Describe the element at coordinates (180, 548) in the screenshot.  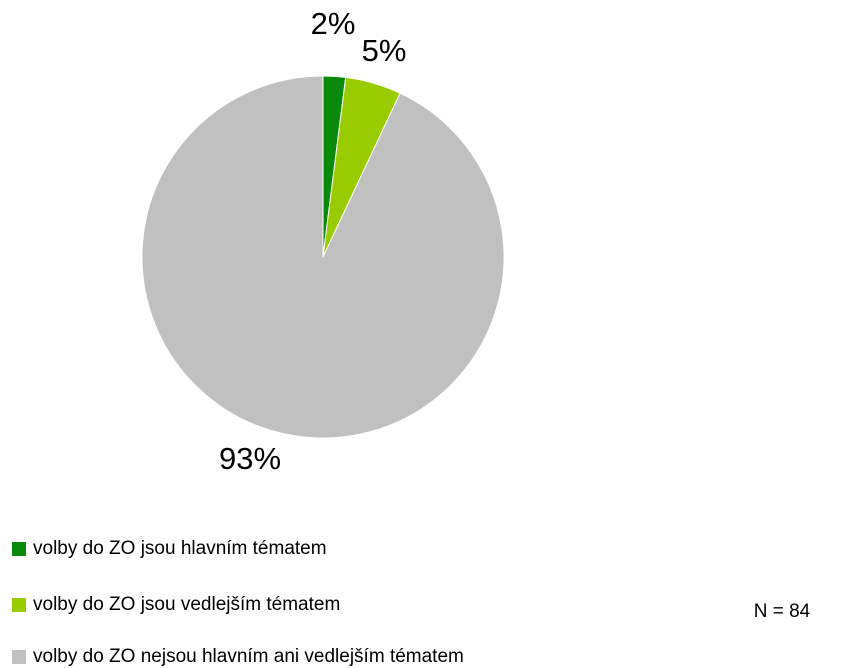
I see `legend-label: volby do ZO jsou hlavním tématem` at that location.